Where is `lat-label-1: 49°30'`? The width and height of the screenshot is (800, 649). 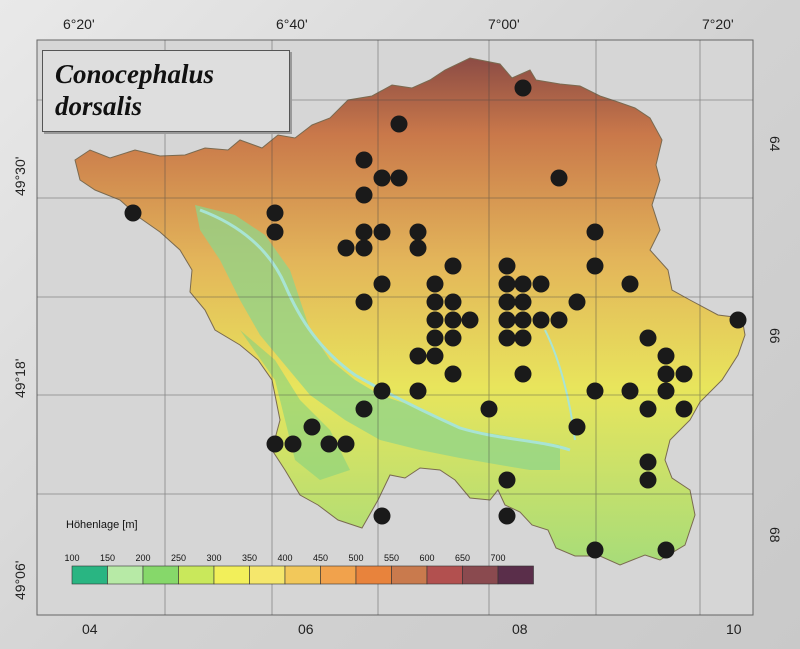
lat-label-1: 49°30' is located at coordinates (20, 176).